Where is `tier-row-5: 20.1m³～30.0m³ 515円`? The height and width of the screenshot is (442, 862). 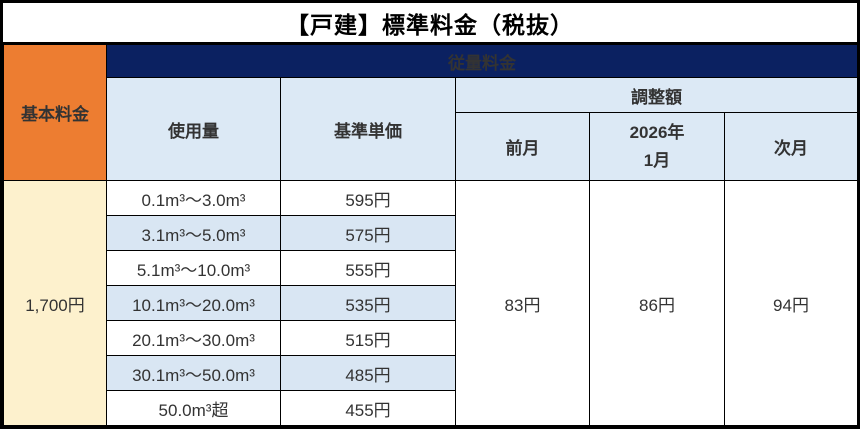
tier-row-5: 20.1m³～30.0m³ 515円 is located at coordinates (431, 338).